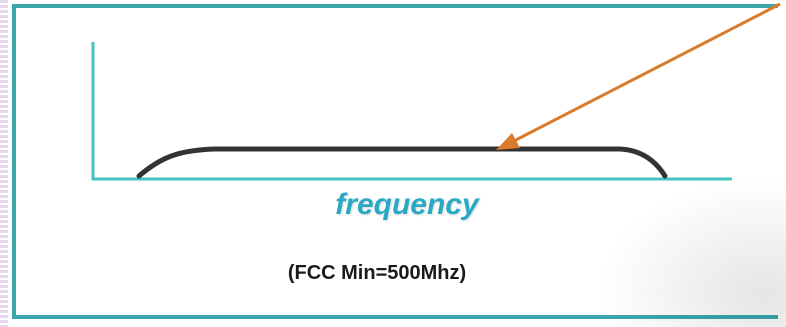 This screenshot has height=327, width=786. I want to click on decorative-strip, so click(4, 163).